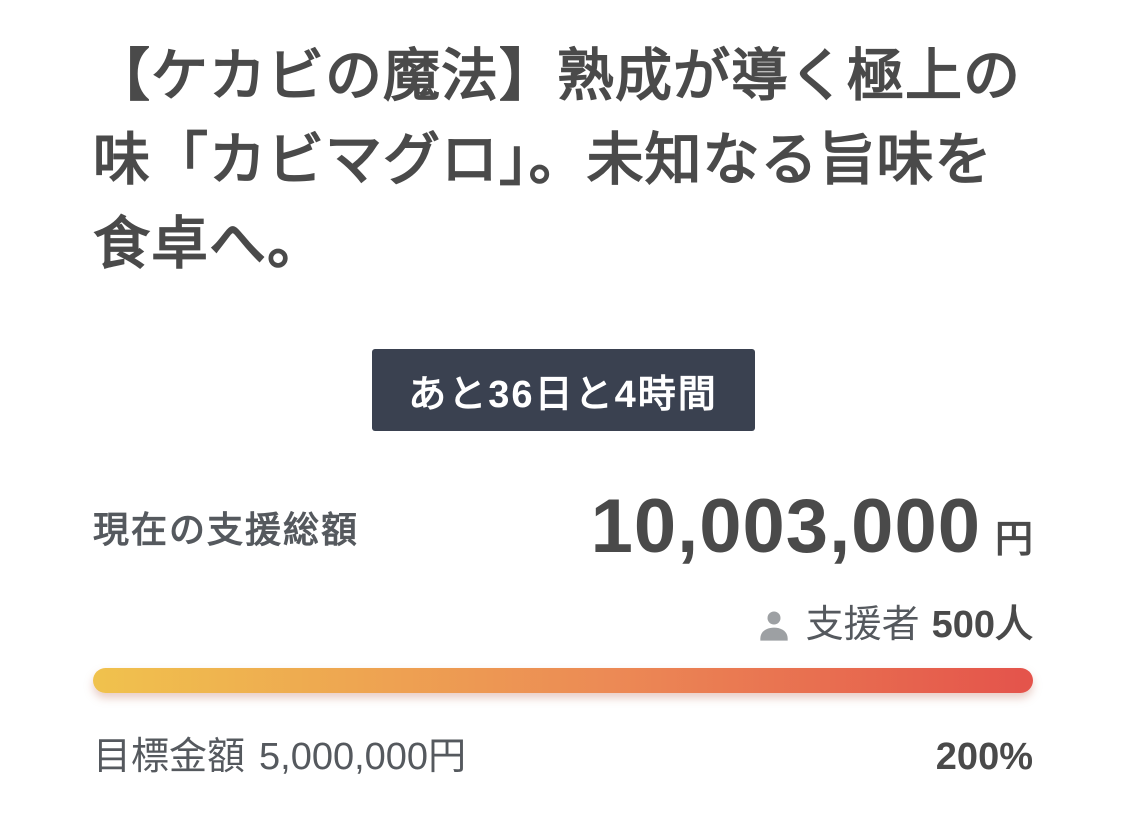 The height and width of the screenshot is (819, 1125). Describe the element at coordinates (862, 625) in the screenshot. I see `supporters-label: 支援者` at that location.